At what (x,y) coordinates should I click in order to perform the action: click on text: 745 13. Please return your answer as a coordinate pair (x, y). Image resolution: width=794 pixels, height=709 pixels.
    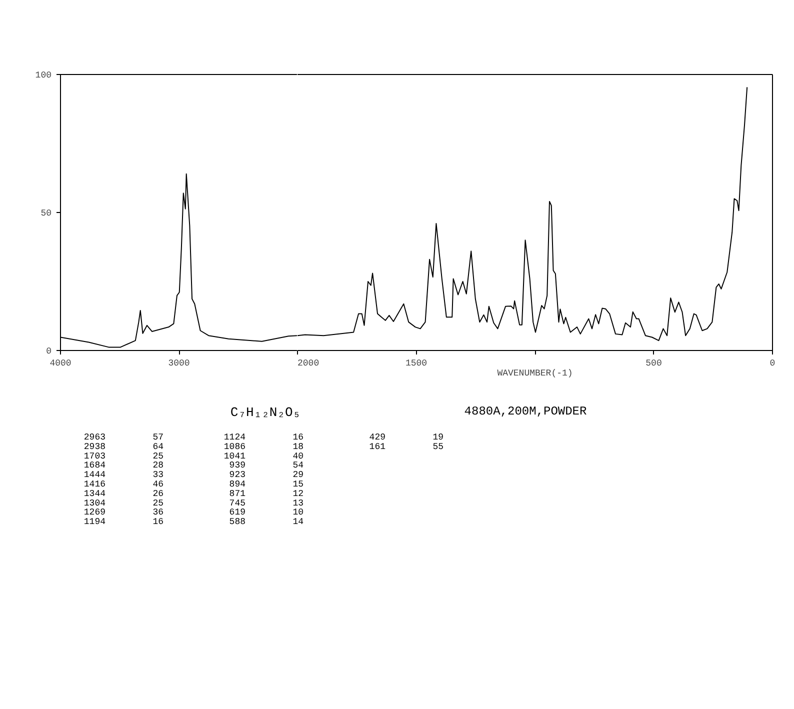
    Looking at the image, I should click on (266, 503).